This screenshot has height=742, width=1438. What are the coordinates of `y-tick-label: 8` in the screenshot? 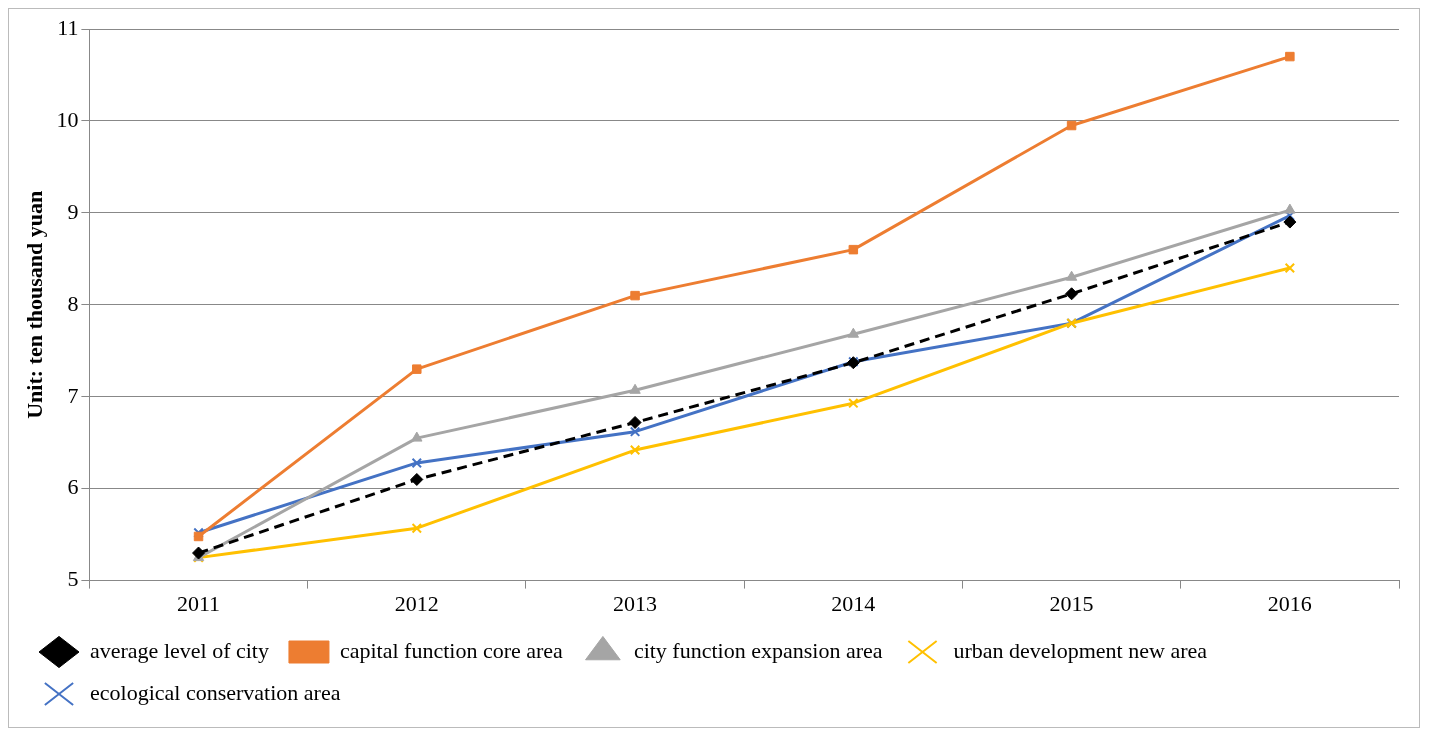 It's located at (73, 303).